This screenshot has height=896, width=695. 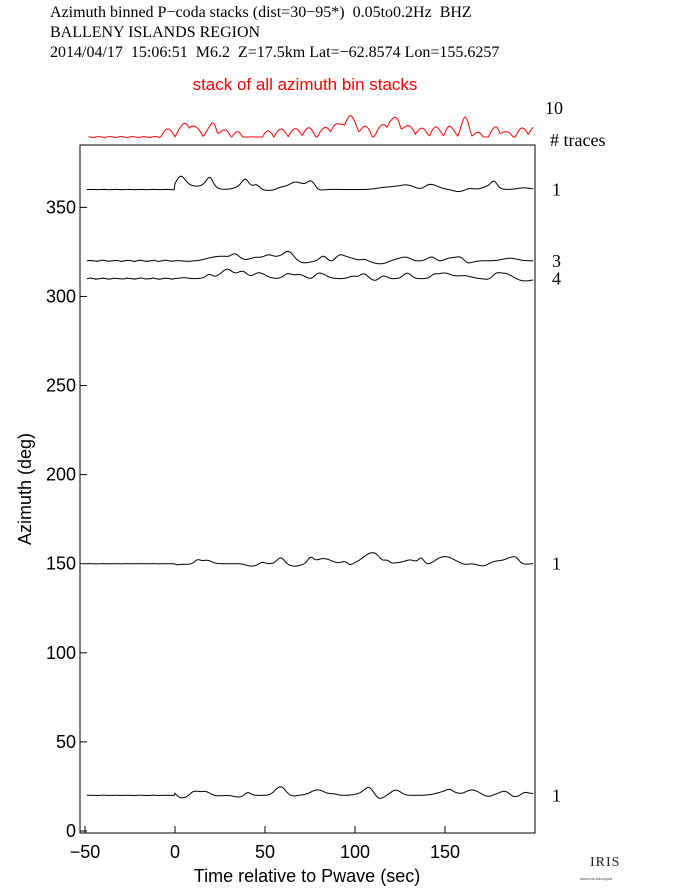 What do you see at coordinates (305, 84) in the screenshot?
I see `stack-label: stack of all azimuth bin stacks` at bounding box center [305, 84].